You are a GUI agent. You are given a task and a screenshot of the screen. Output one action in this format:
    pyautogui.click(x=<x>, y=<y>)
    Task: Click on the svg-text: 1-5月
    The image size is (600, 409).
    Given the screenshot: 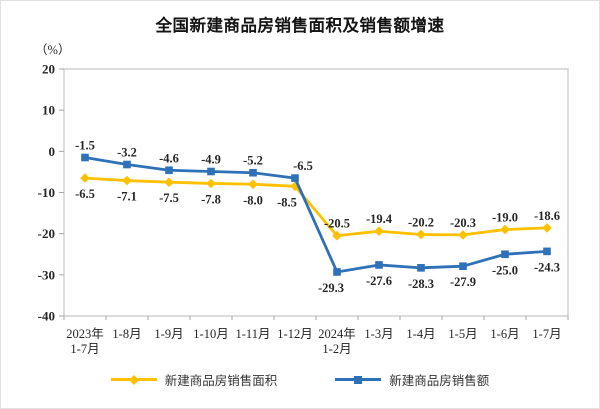 What is the action you would take?
    pyautogui.click(x=462, y=334)
    